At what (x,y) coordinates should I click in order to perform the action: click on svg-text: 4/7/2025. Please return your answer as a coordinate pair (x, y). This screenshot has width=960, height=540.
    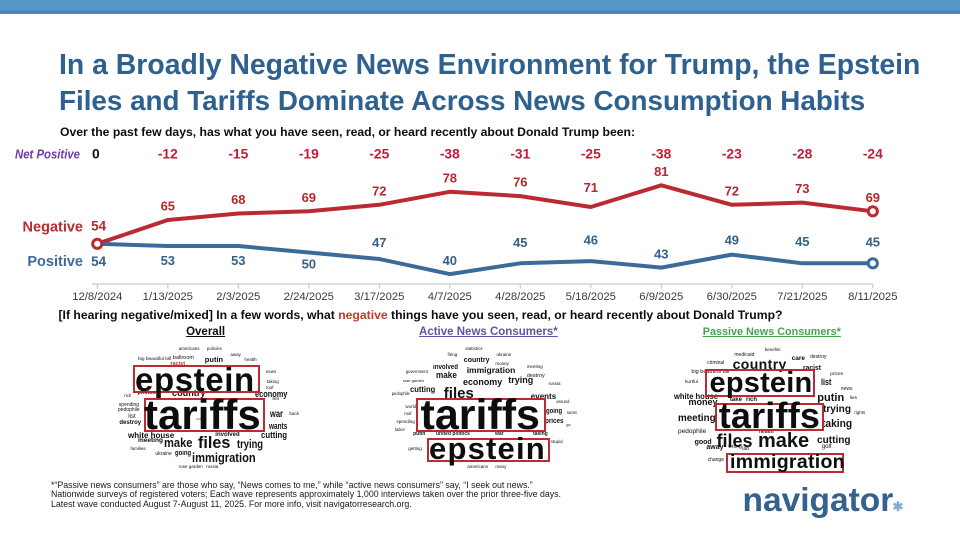
    Looking at the image, I should click on (450, 297).